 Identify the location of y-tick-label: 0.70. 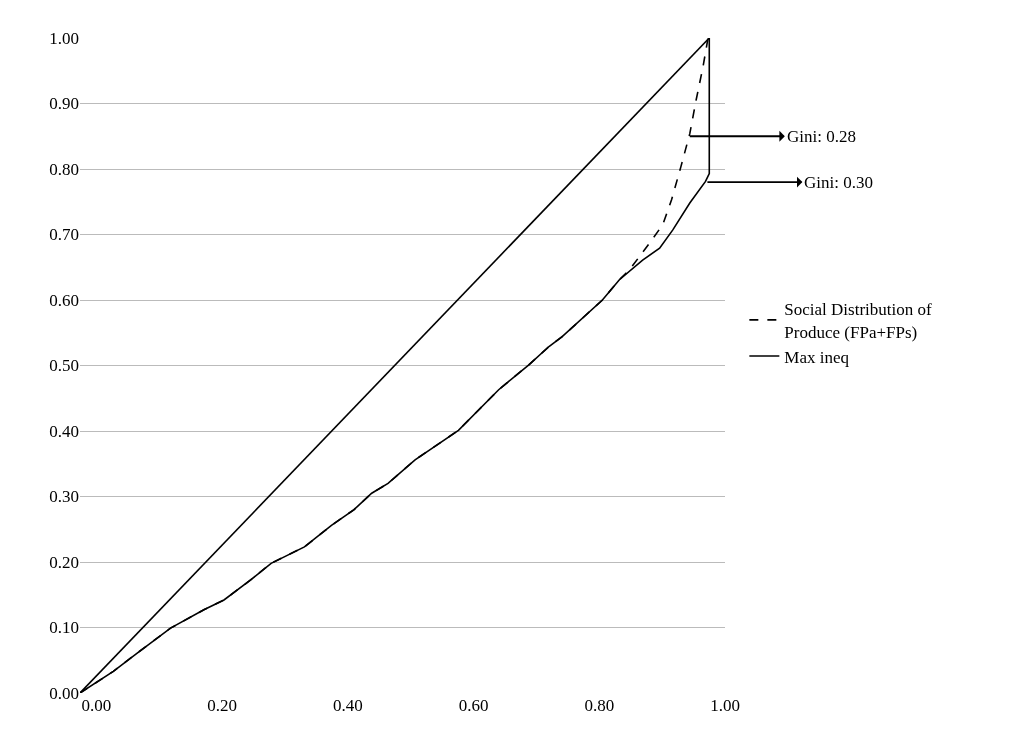
(64, 235).